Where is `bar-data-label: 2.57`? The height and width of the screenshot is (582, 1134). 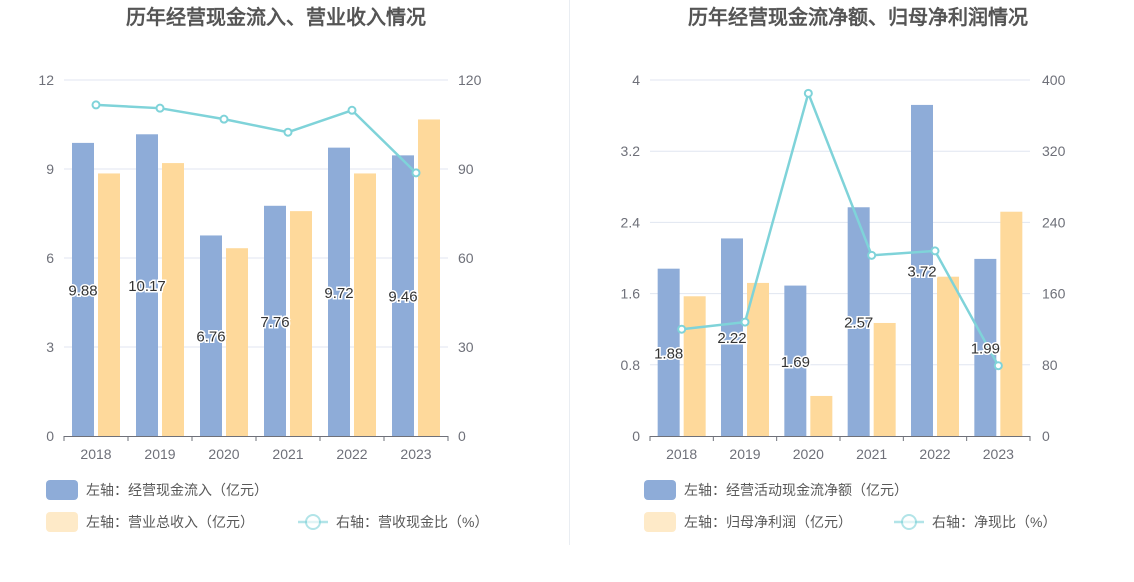 bar-data-label: 2.57 is located at coordinates (858, 323).